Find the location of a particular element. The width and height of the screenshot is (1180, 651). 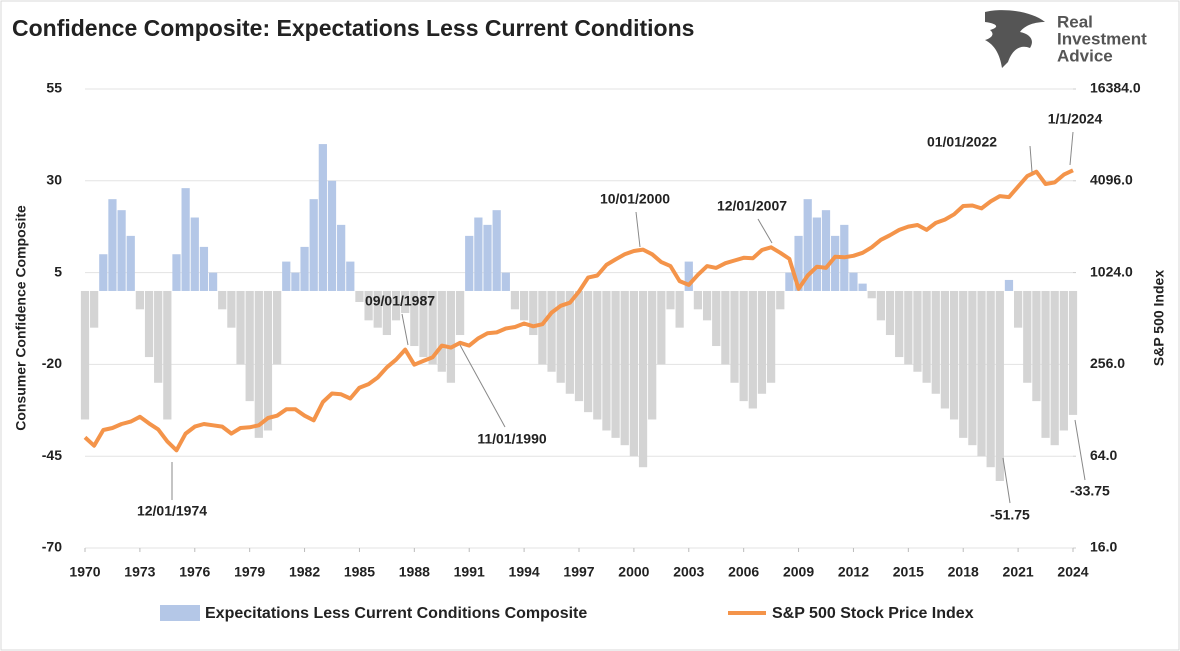

x-tick-label: 1970 is located at coordinates (84, 572).